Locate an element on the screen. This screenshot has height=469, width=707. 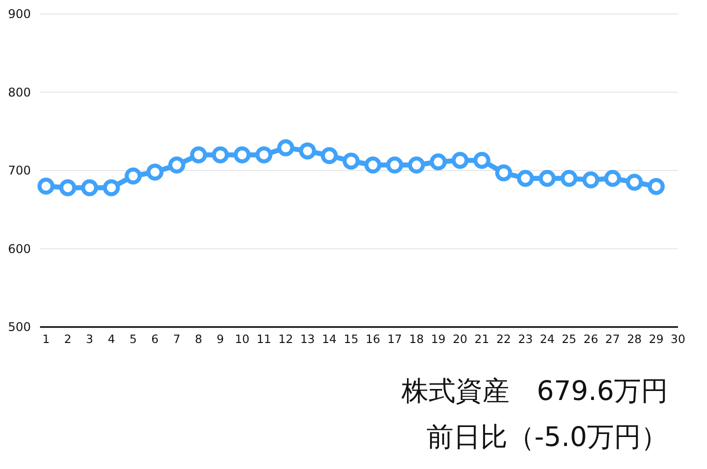
y-tick-label: 900 is located at coordinates (19, 14).